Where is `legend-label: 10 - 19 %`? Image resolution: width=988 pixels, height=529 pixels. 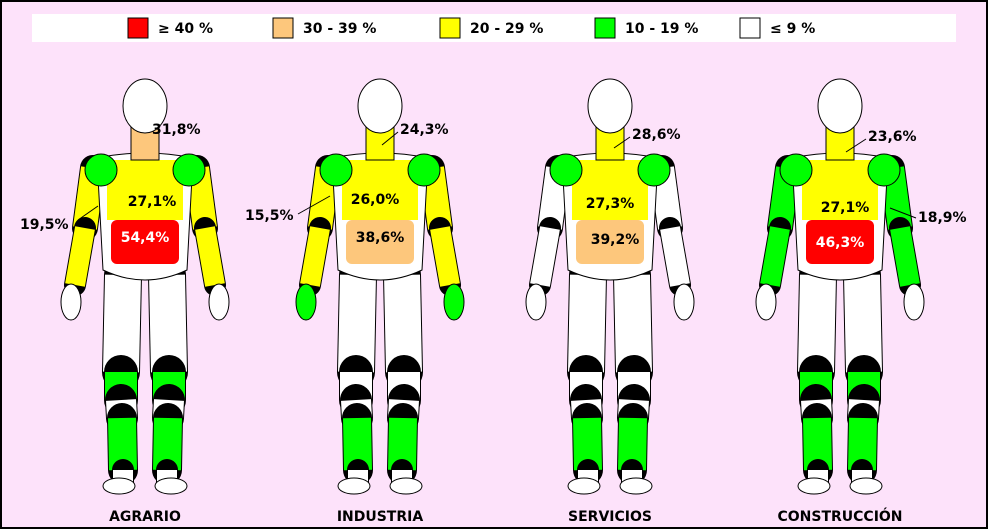 legend-label: 10 - 19 % is located at coordinates (661, 29).